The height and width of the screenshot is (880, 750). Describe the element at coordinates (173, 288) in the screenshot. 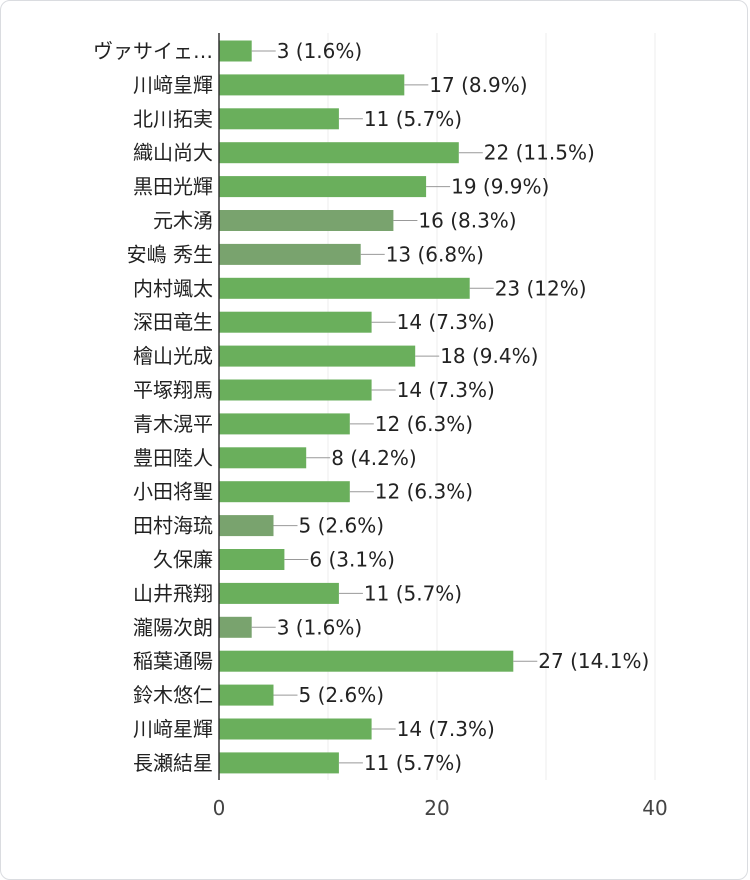

I see `category-label: 内村颯太` at that location.